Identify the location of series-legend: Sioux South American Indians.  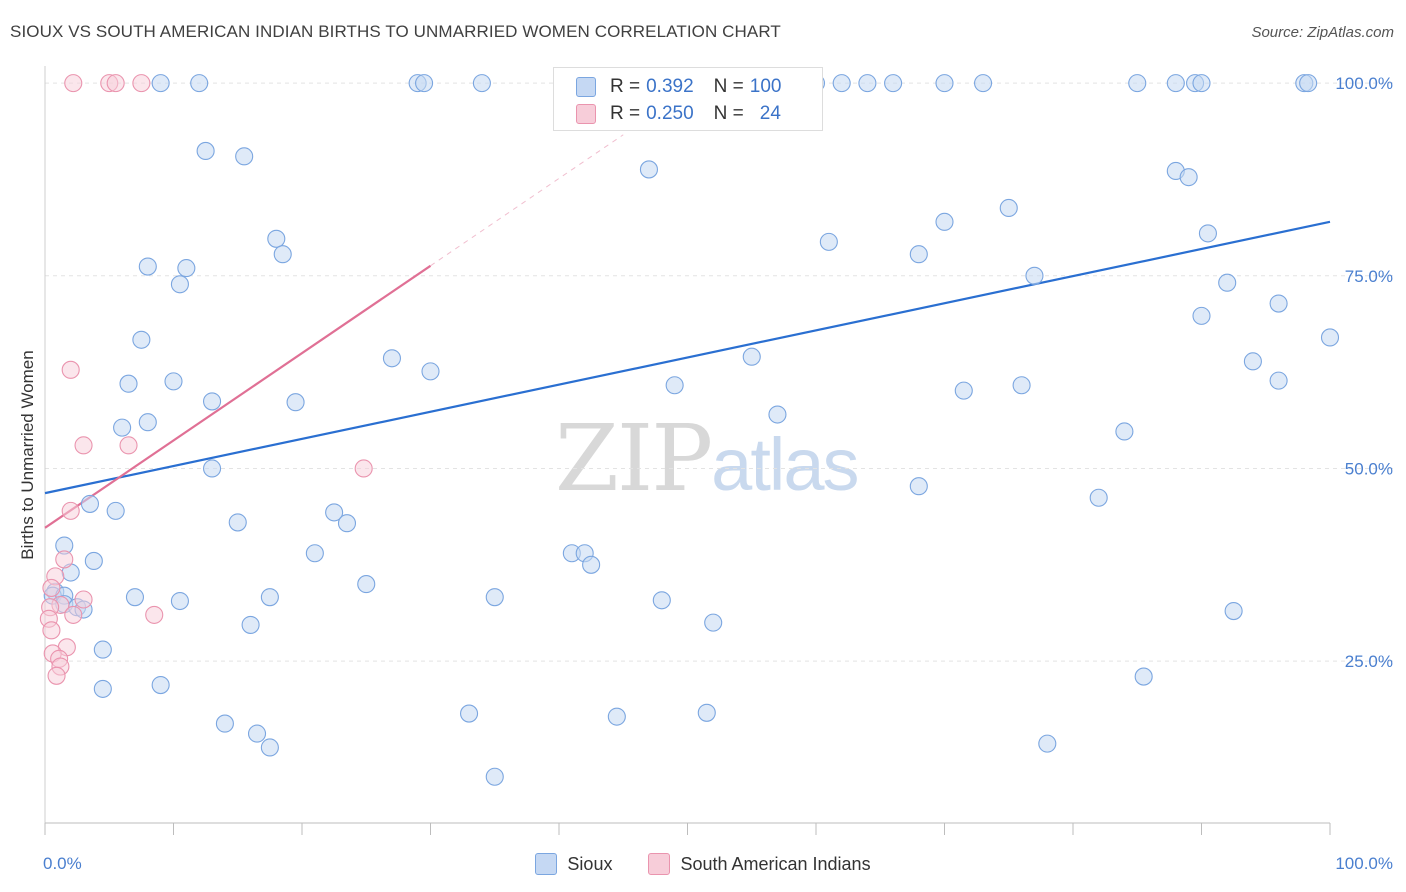
(703, 864).